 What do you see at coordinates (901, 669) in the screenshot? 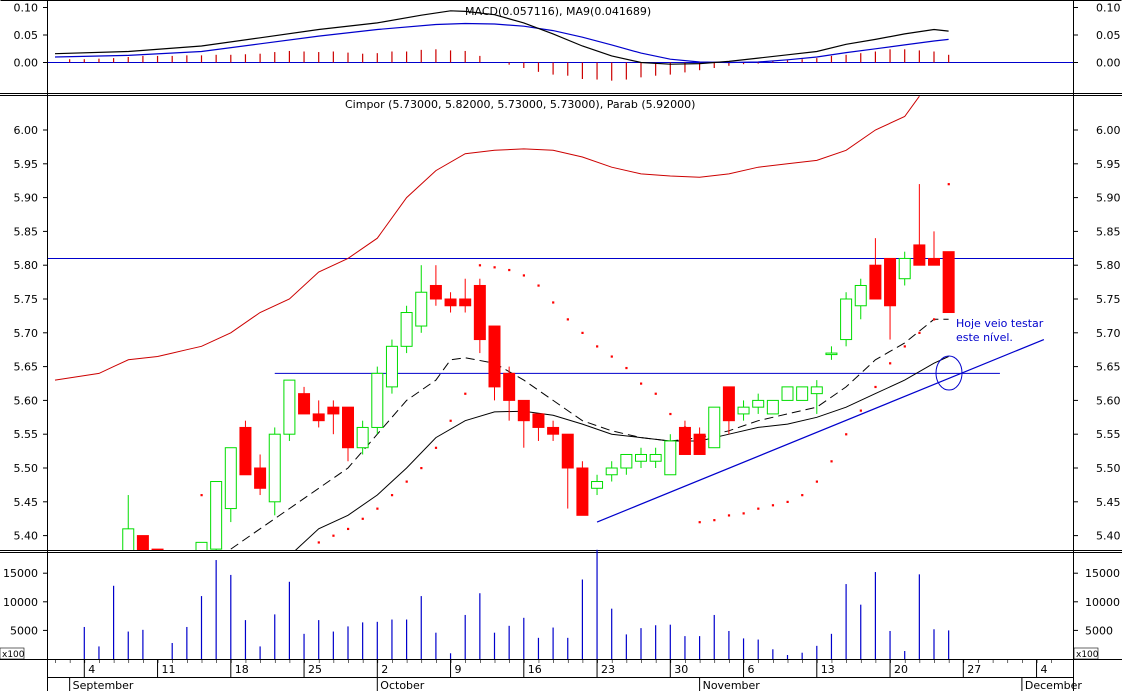
I see `week-label: 20` at bounding box center [901, 669].